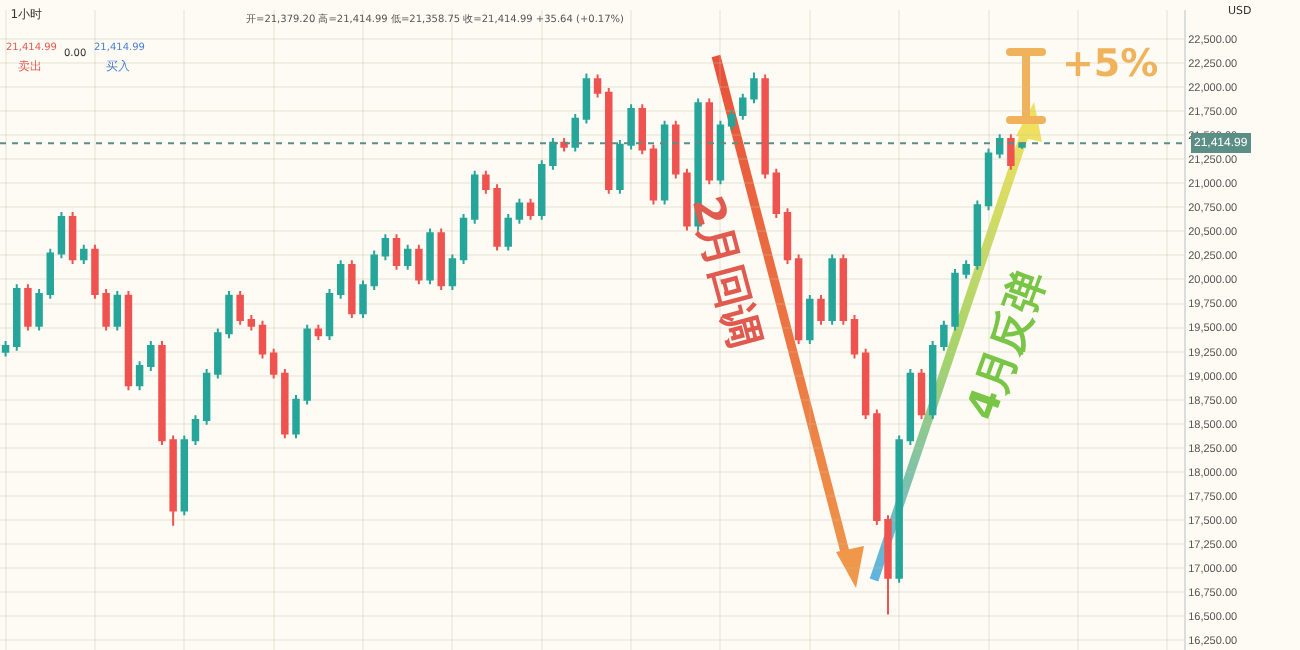 The image size is (1300, 650). Describe the element at coordinates (1110, 64) in the screenshot. I see `annotation: +5%` at that location.